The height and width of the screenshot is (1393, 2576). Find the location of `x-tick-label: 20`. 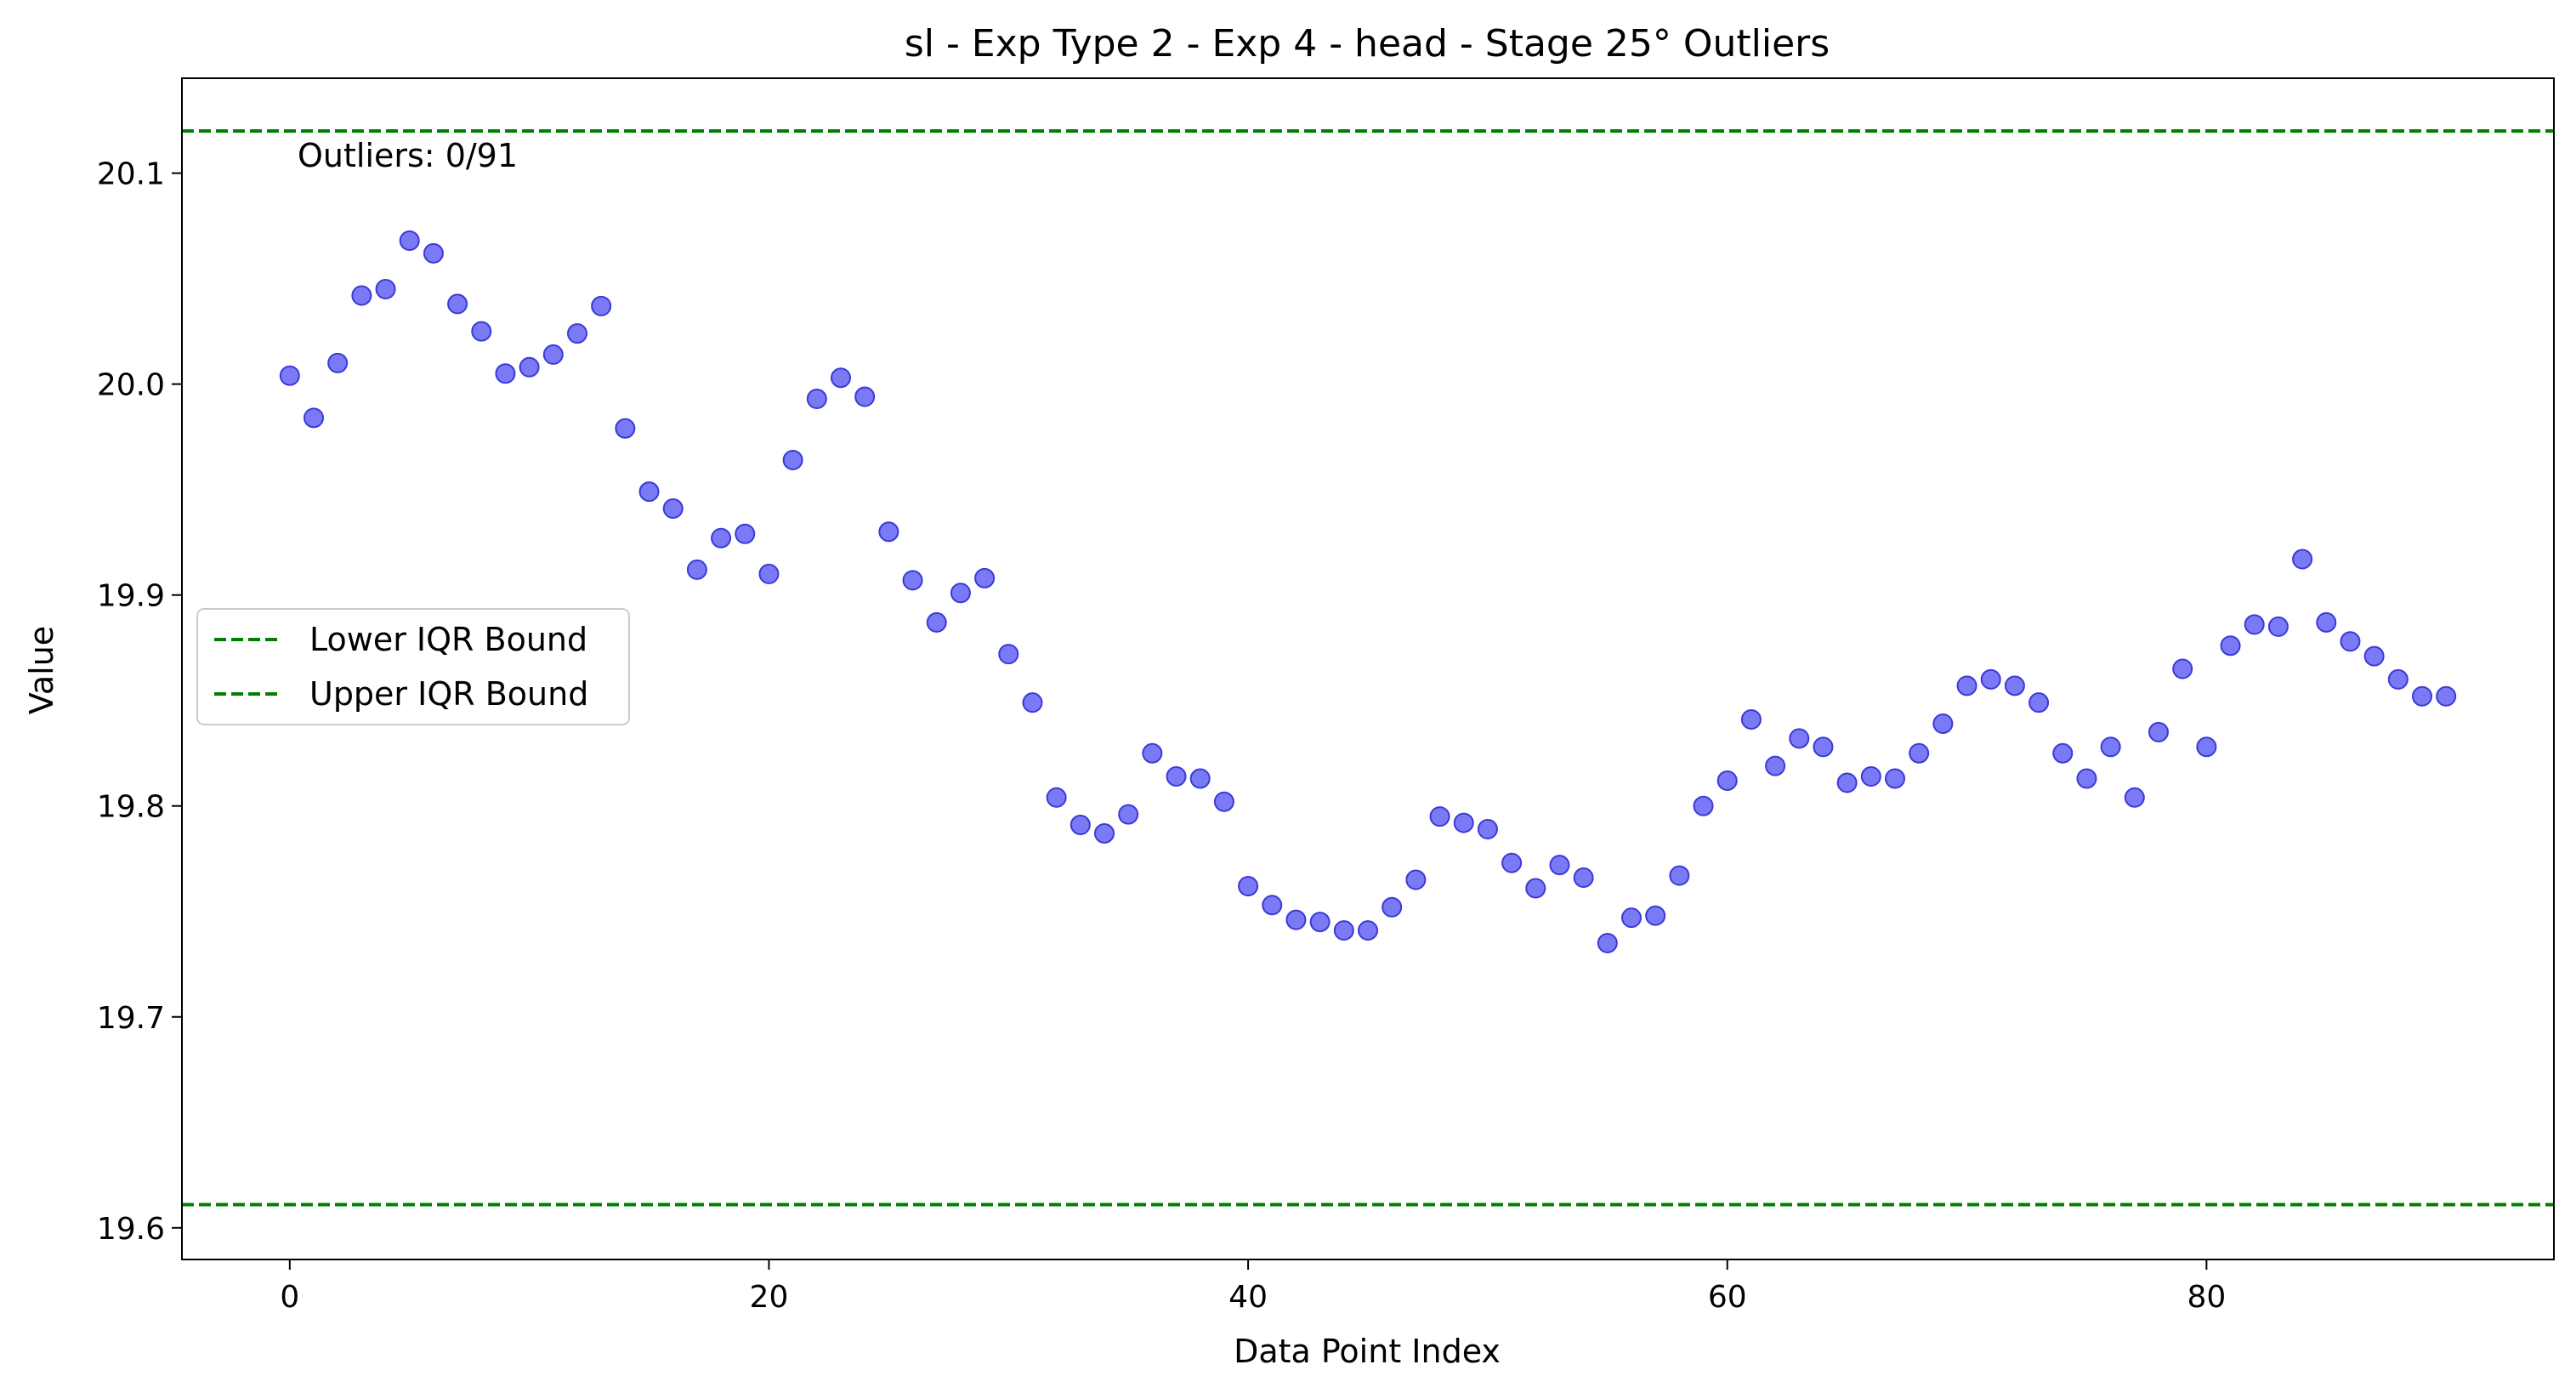

x-tick-label: 20 is located at coordinates (770, 1297).